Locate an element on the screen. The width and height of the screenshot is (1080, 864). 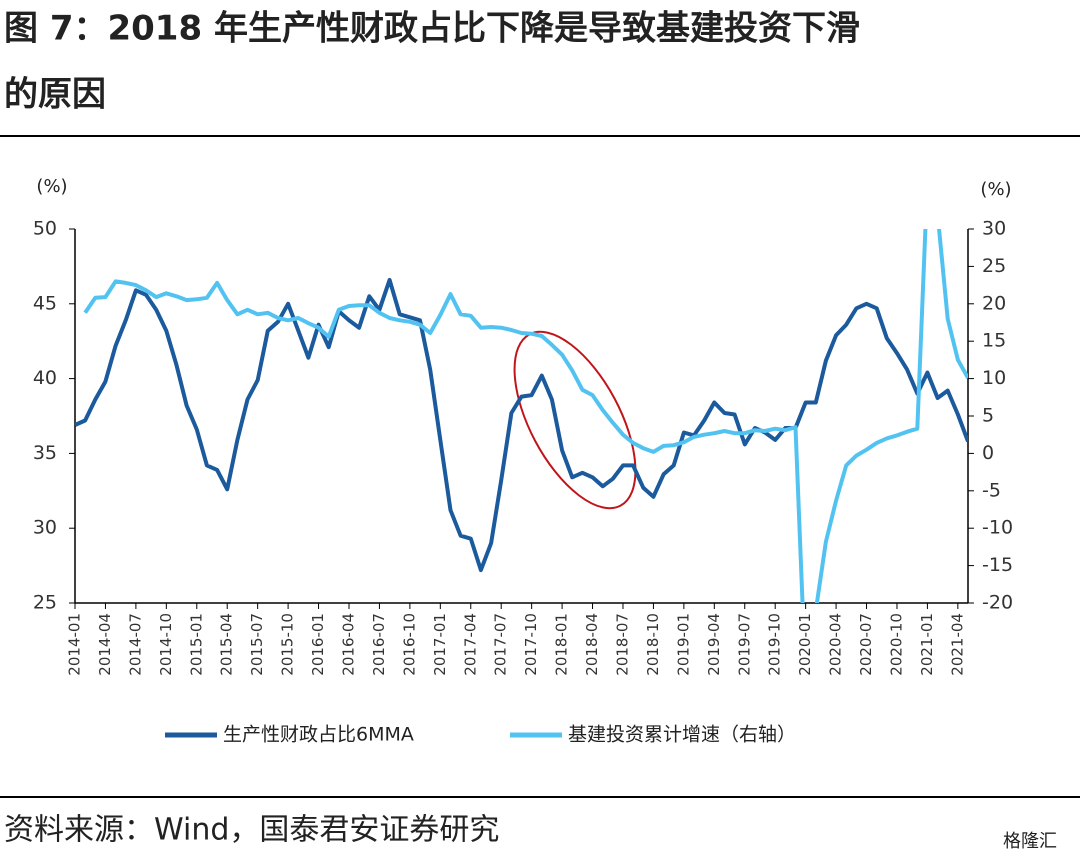
x-tick-label: 2016-04 is located at coordinates (348, 644).